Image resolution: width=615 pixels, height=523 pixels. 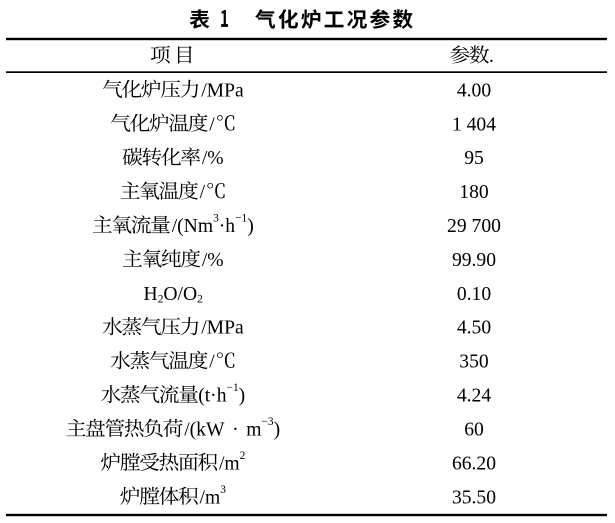 What do you see at coordinates (474, 362) in the screenshot?
I see `svg-text: 350` at bounding box center [474, 362].